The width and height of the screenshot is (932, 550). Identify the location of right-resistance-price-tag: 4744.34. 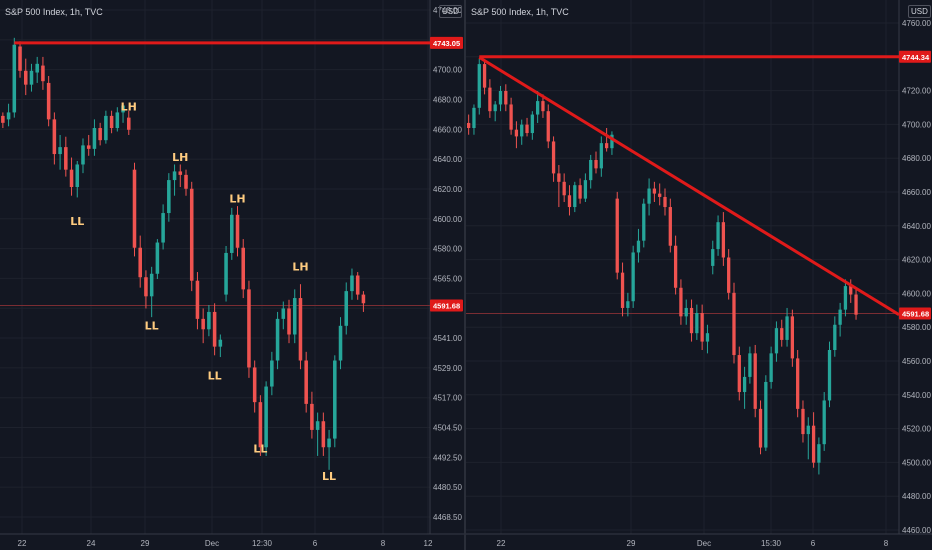
(916, 57).